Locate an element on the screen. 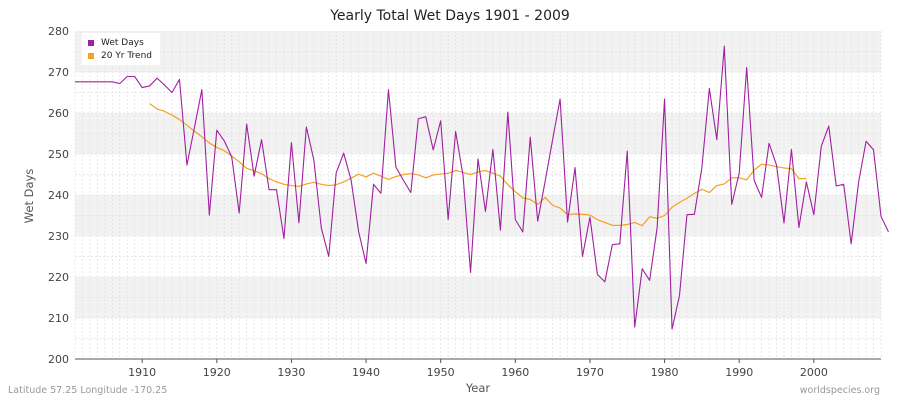 The image size is (900, 400). x-axis-ticks: 1910 1920 1930 1940 1950 1960 1970 1980 1990 2000 is located at coordinates (478, 369).